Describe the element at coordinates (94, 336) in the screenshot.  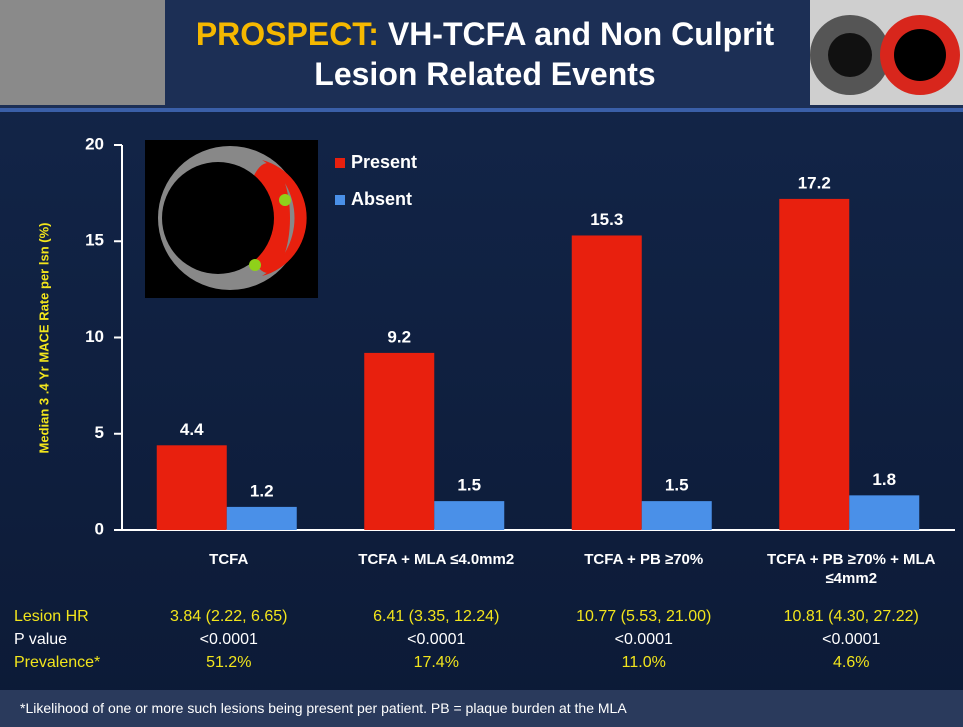
I see `y-tick-label: 10` at that location.